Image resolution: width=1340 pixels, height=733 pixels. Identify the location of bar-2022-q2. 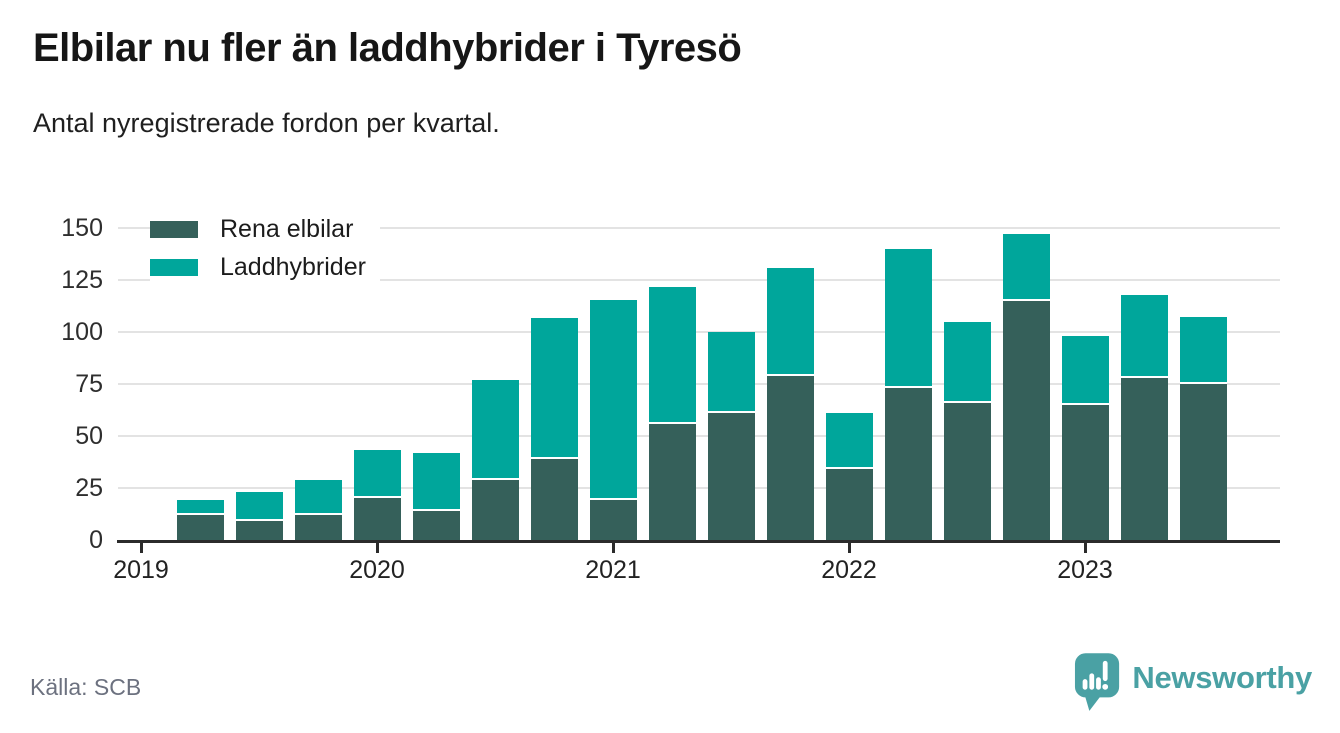
(908, 394).